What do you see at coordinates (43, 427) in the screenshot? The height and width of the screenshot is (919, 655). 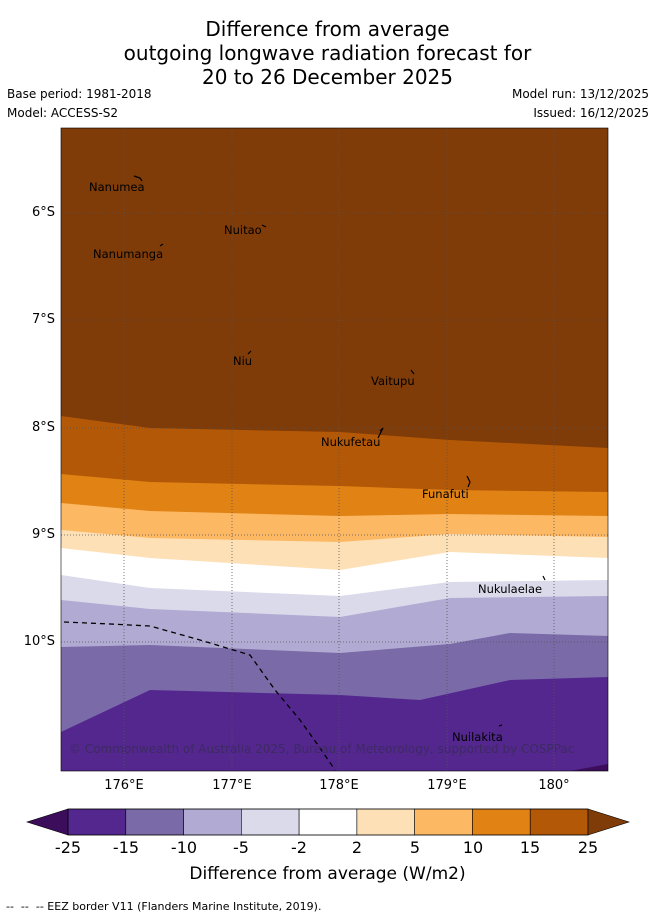 I see `lat-label-8s: 8°S` at bounding box center [43, 427].